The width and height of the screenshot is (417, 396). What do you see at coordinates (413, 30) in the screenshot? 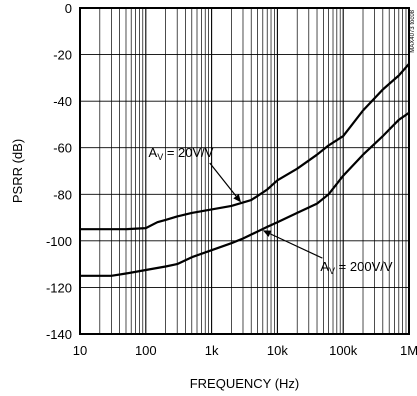
I see `figure-code: MAX4073 toc08` at bounding box center [413, 30].